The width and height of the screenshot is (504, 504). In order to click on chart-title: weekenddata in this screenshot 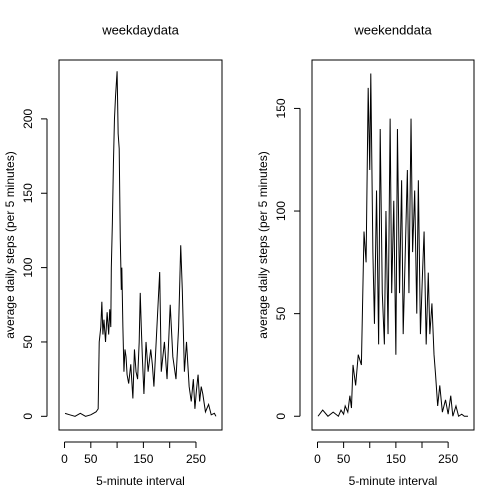, I will do `click(392, 29)`.